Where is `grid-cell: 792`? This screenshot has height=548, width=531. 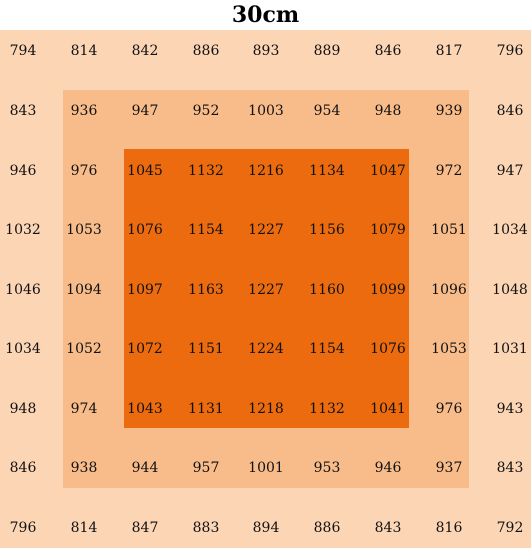
grid-cell: 792 is located at coordinates (510, 528).